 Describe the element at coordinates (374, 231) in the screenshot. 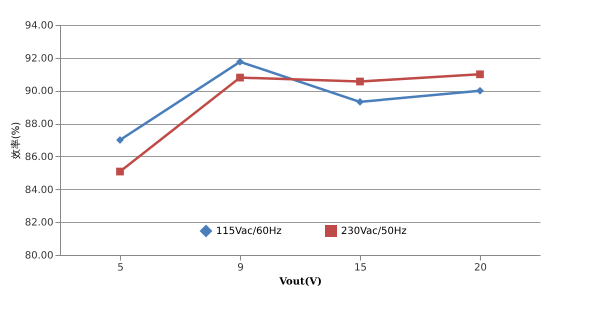

I see `legend-label: 230Vac/50Hz` at that location.